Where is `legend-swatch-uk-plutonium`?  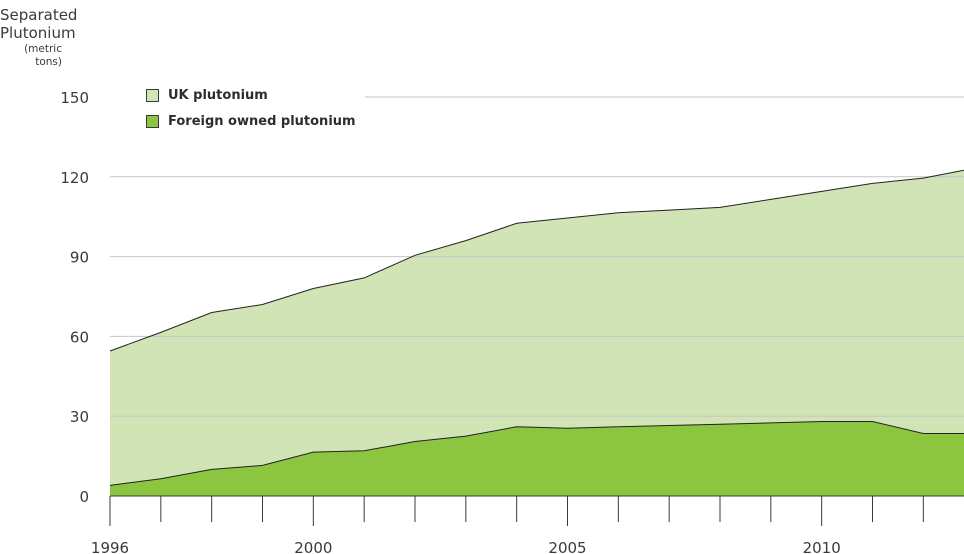
legend-swatch-uk-plutonium is located at coordinates (152, 95).